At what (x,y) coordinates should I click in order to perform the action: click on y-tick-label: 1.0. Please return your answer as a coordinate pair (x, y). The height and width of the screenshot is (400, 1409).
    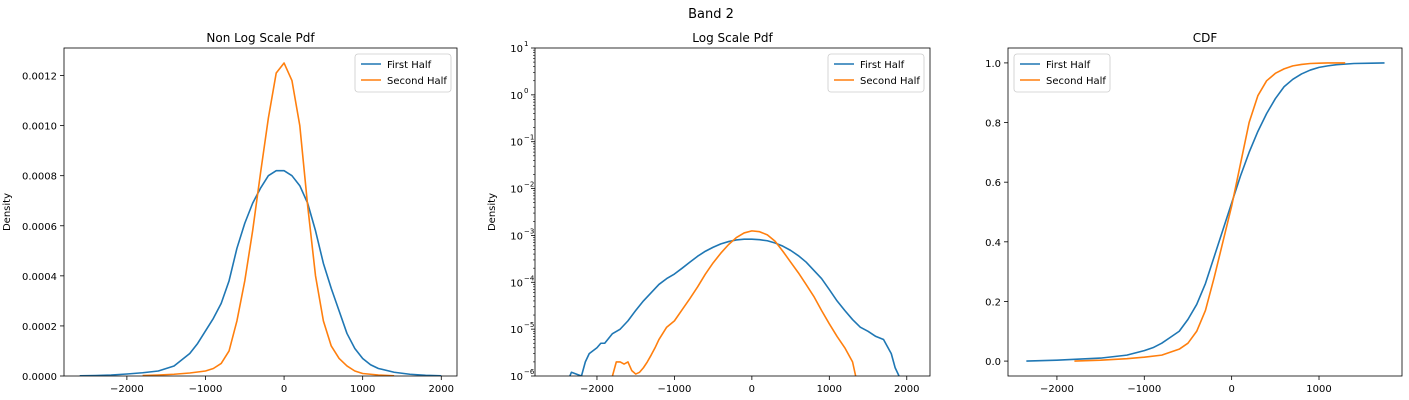
    Looking at the image, I should click on (993, 64).